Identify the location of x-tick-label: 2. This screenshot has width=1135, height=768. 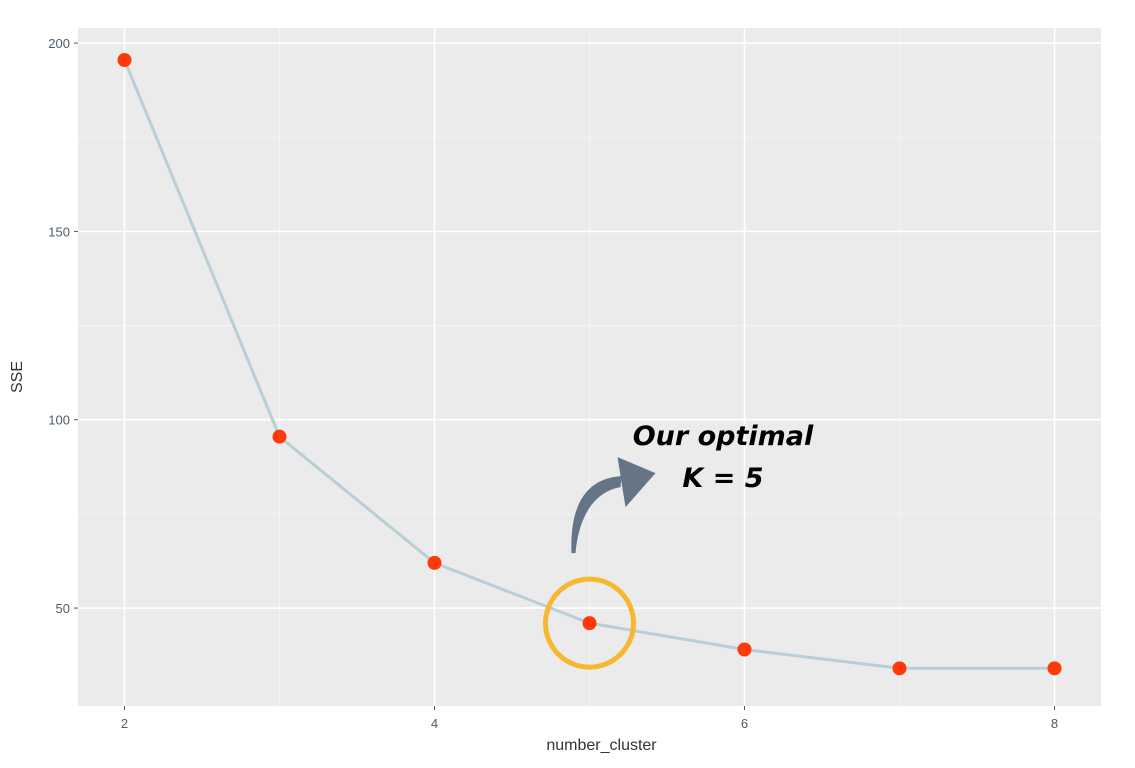
(124, 723).